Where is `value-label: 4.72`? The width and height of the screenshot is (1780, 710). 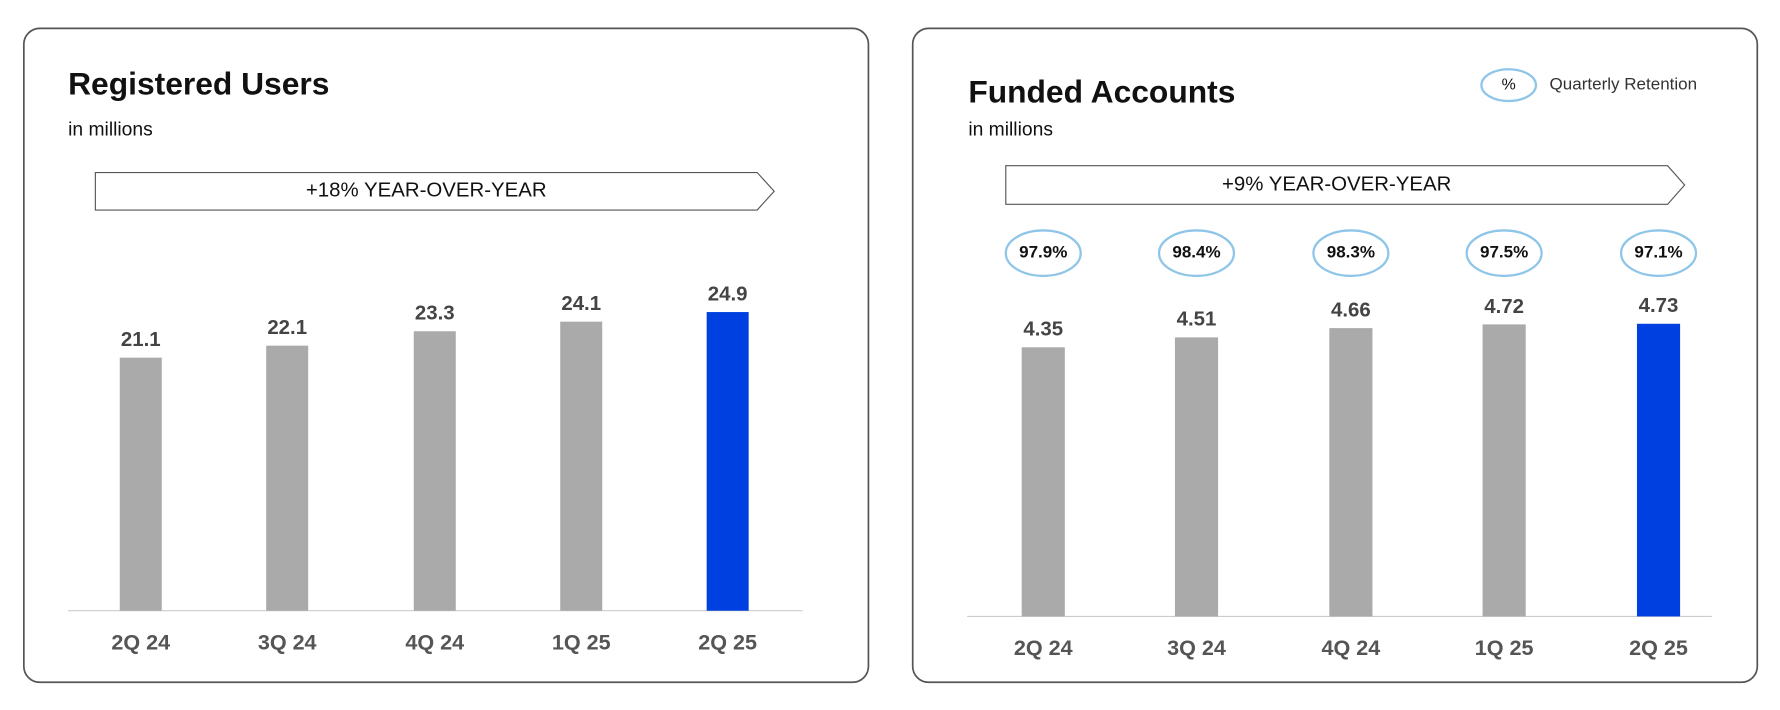
value-label: 4.72 is located at coordinates (1504, 307).